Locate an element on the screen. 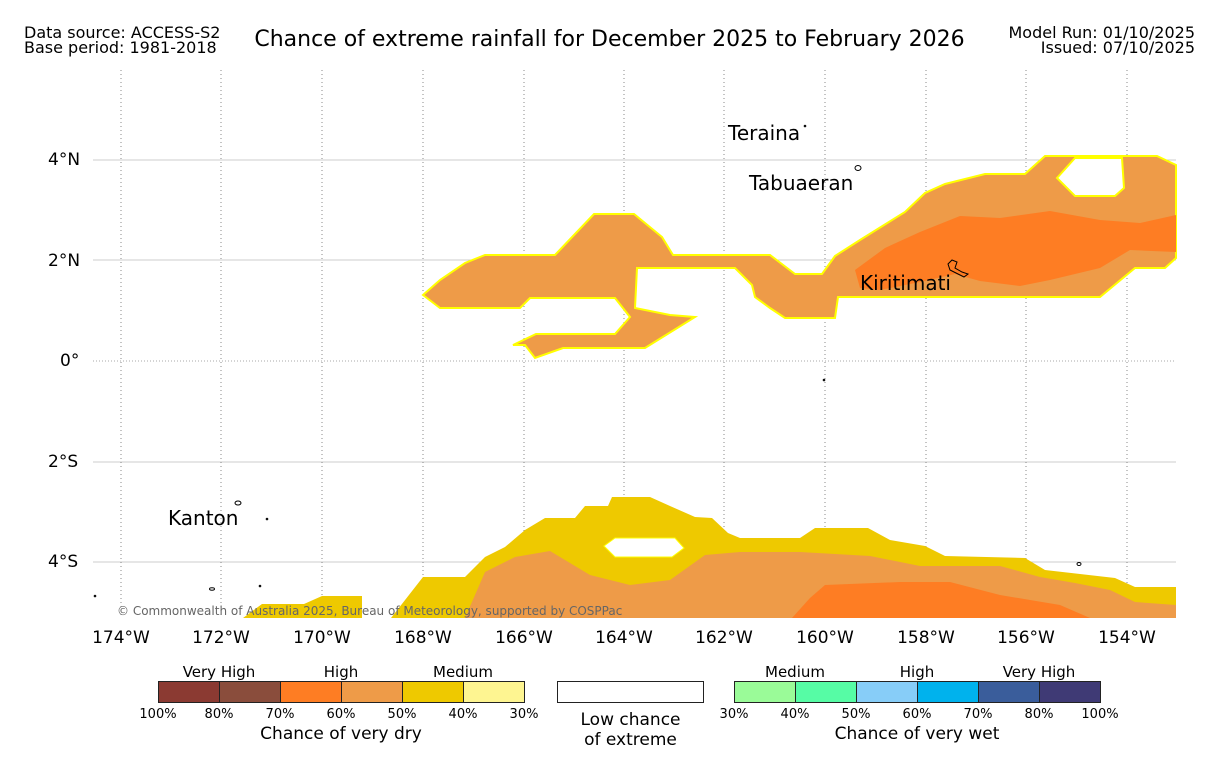 Image resolution: width=1219 pixels, height=758 pixels. lon-label-172w: 172°W is located at coordinates (221, 638).